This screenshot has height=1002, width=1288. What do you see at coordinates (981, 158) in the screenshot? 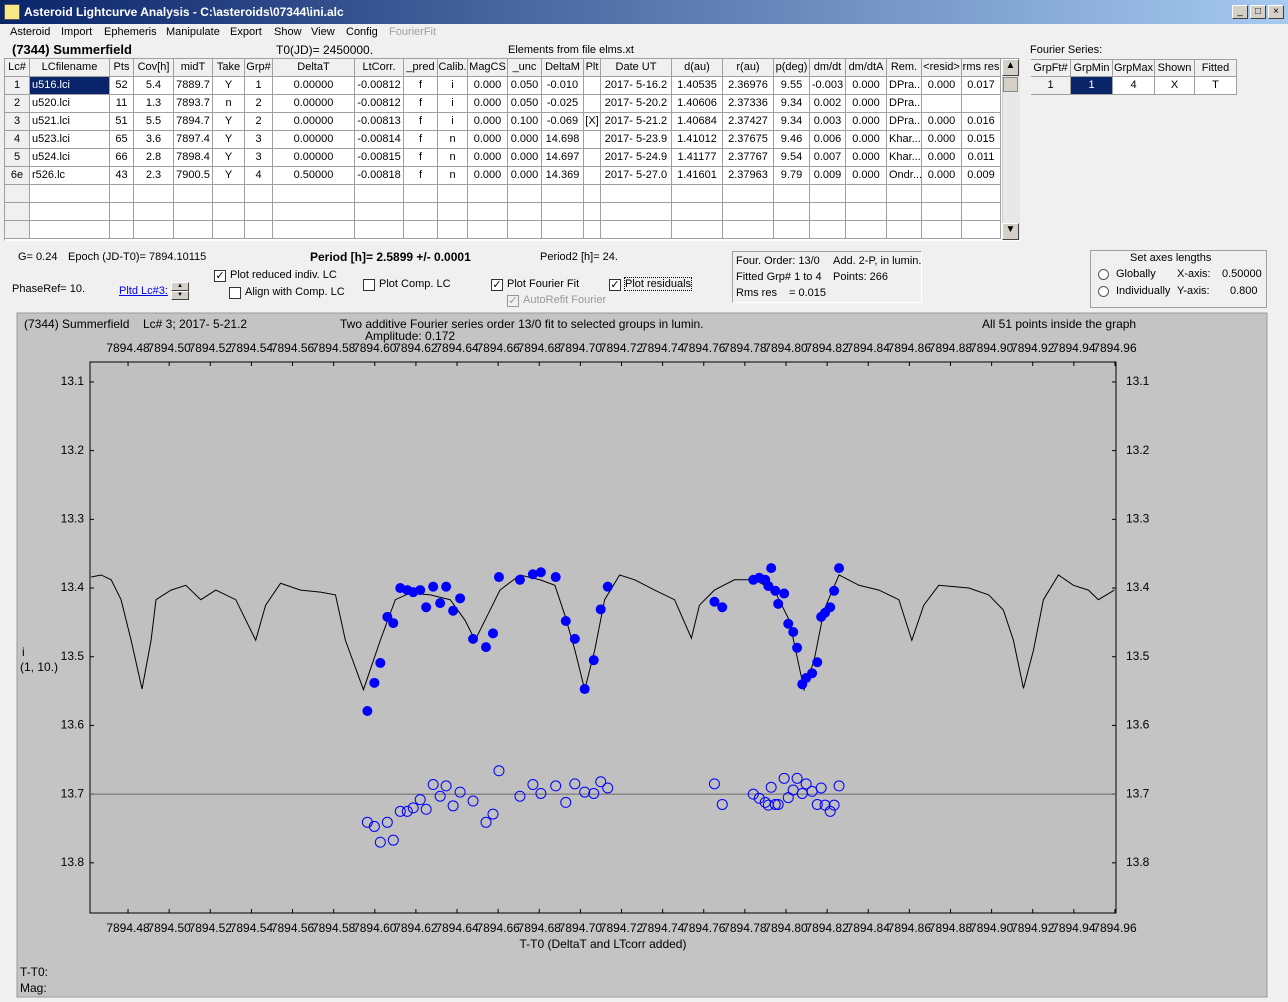
I see `table-cell: 0.011` at bounding box center [981, 158].